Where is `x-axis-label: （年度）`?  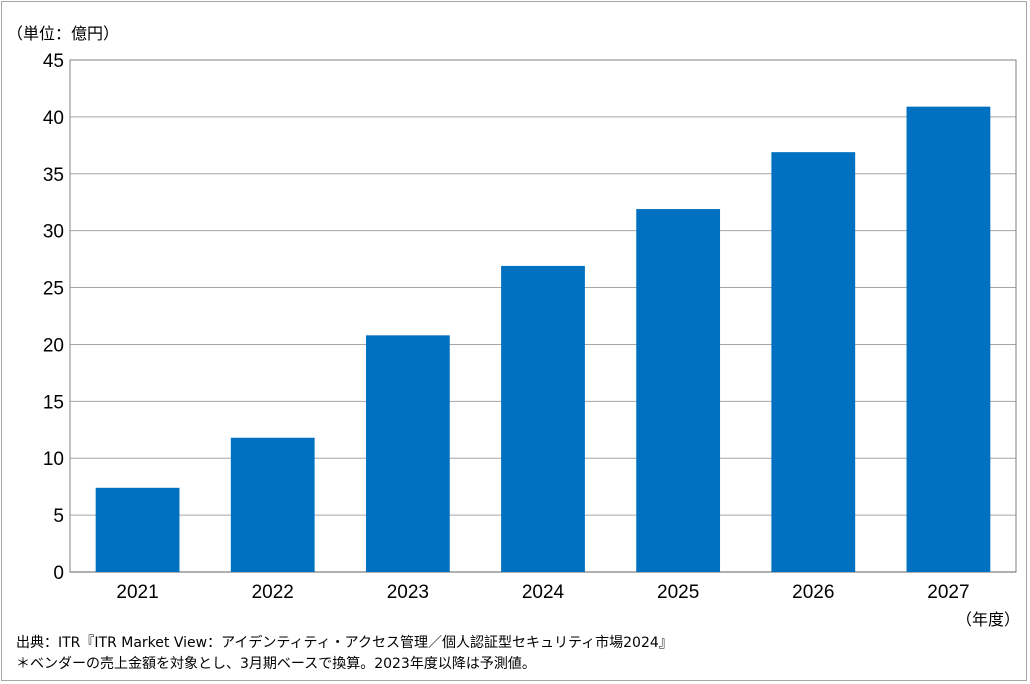
x-axis-label: （年度） is located at coordinates (988, 619).